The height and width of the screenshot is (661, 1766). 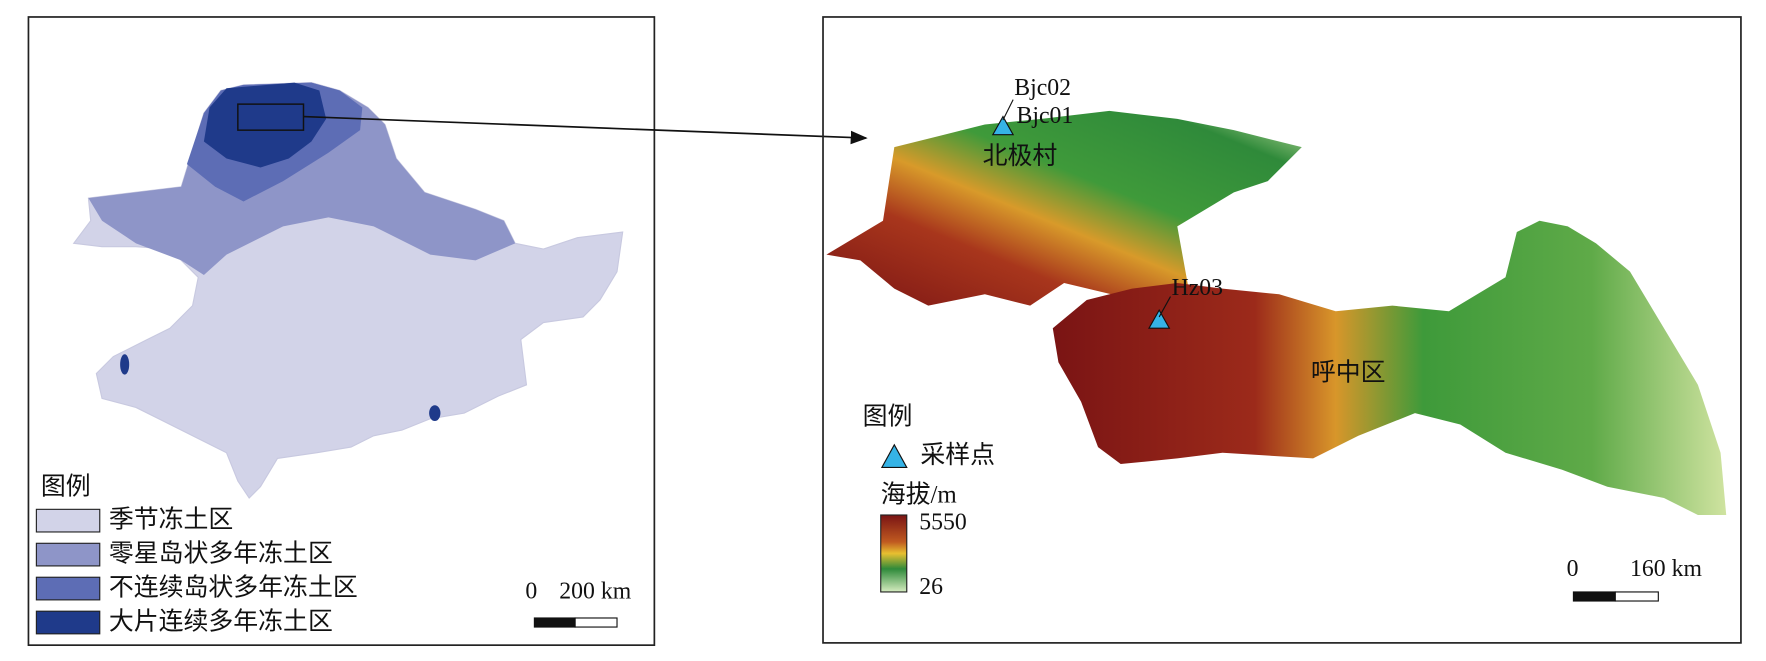 I want to click on link-arrow, so click(x=585, y=130).